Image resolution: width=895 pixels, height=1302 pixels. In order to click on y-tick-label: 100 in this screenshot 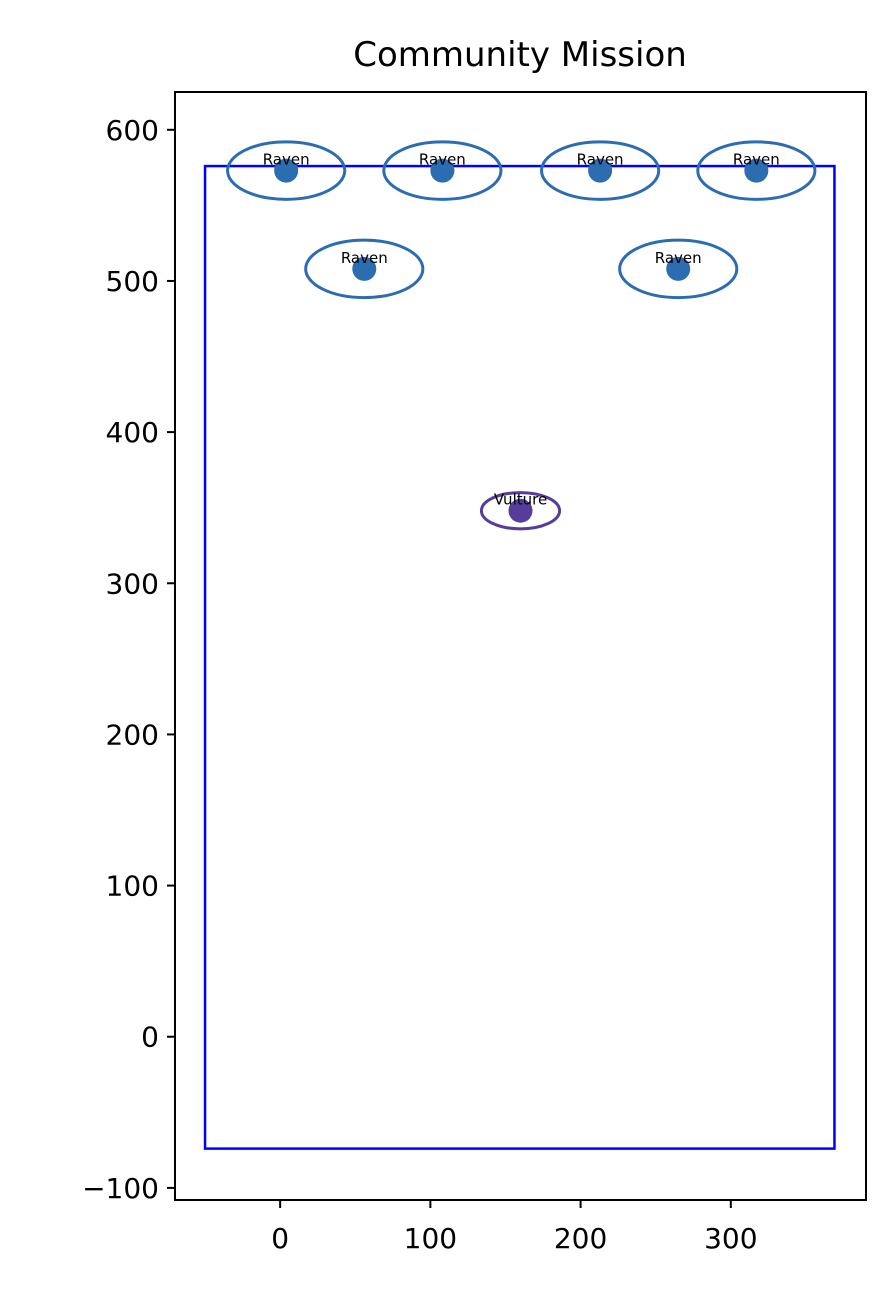, I will do `click(132, 886)`.